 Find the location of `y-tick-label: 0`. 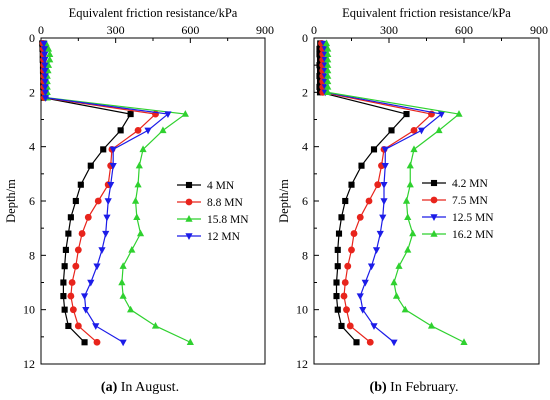

y-tick-label: 0 is located at coordinates (305, 38).